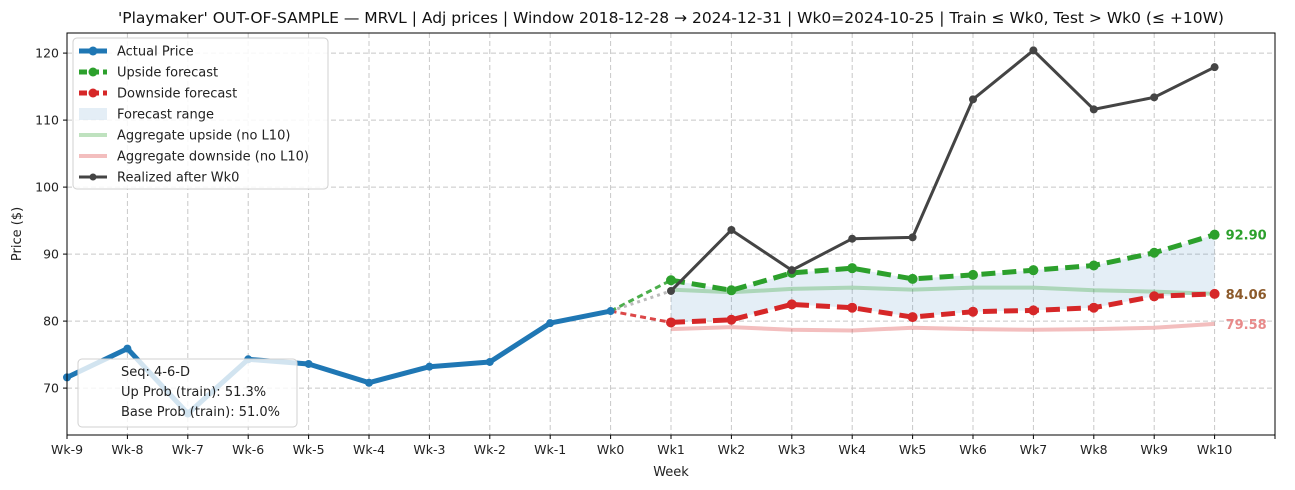 The width and height of the screenshot is (1295, 490). I want to click on x-tick-label: Wk2, so click(732, 449).